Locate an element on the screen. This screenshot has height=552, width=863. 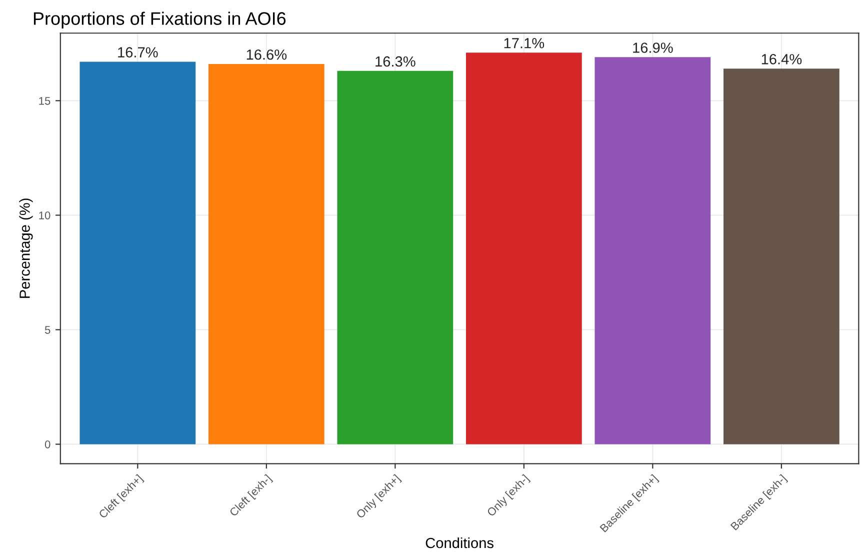
data-label: 16.9% is located at coordinates (653, 47).